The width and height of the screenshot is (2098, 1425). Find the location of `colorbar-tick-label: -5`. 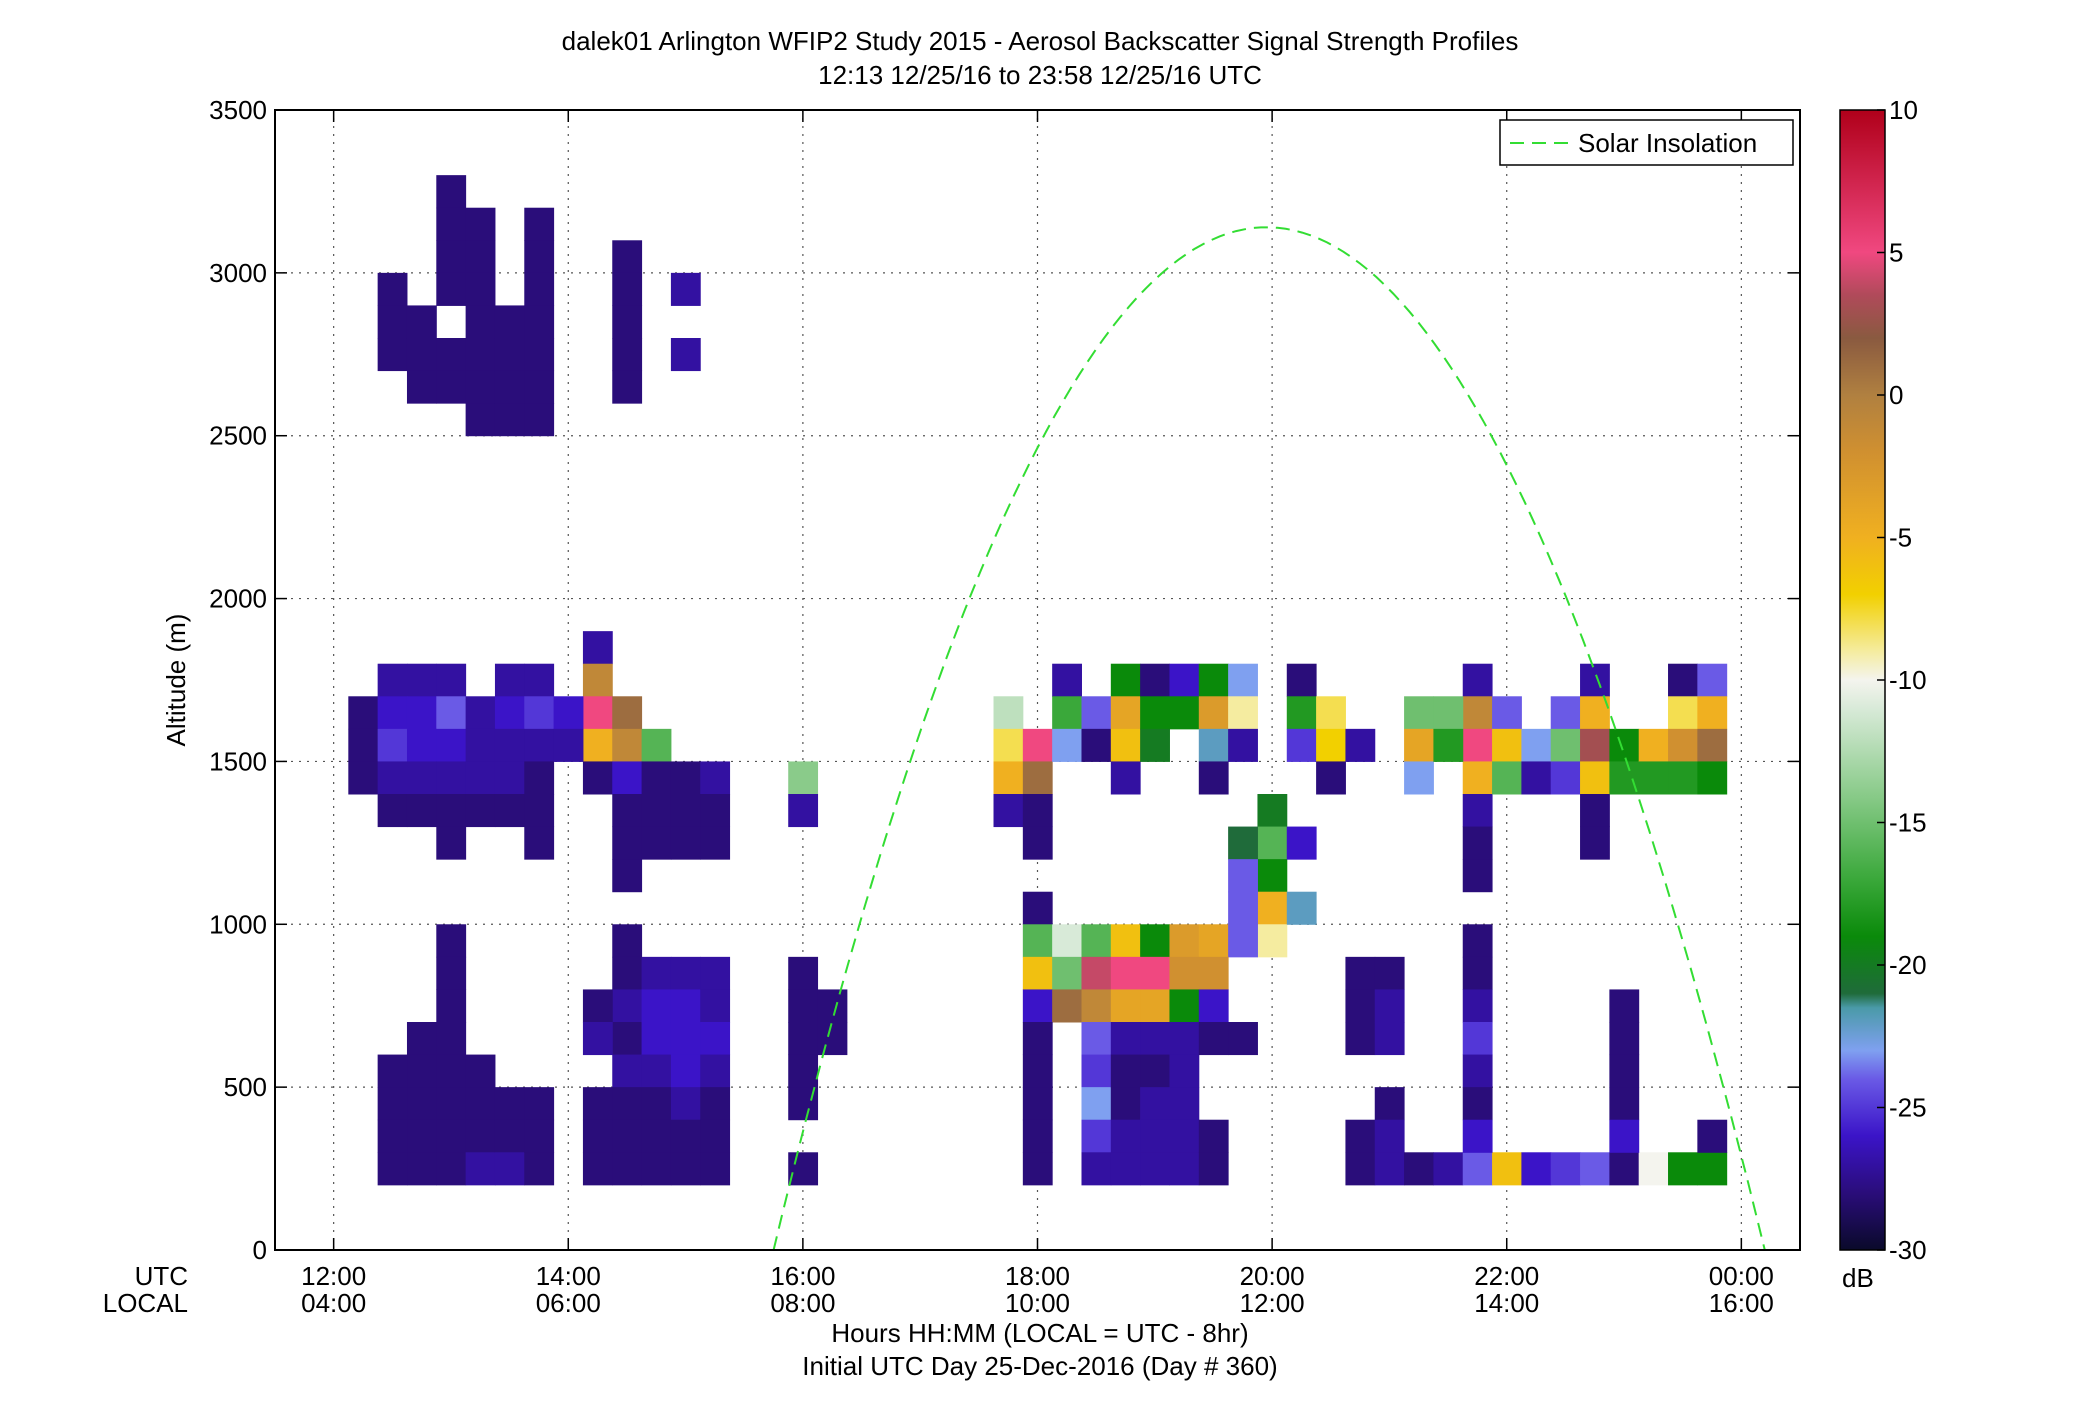

colorbar-tick-label: -5 is located at coordinates (1900, 538).